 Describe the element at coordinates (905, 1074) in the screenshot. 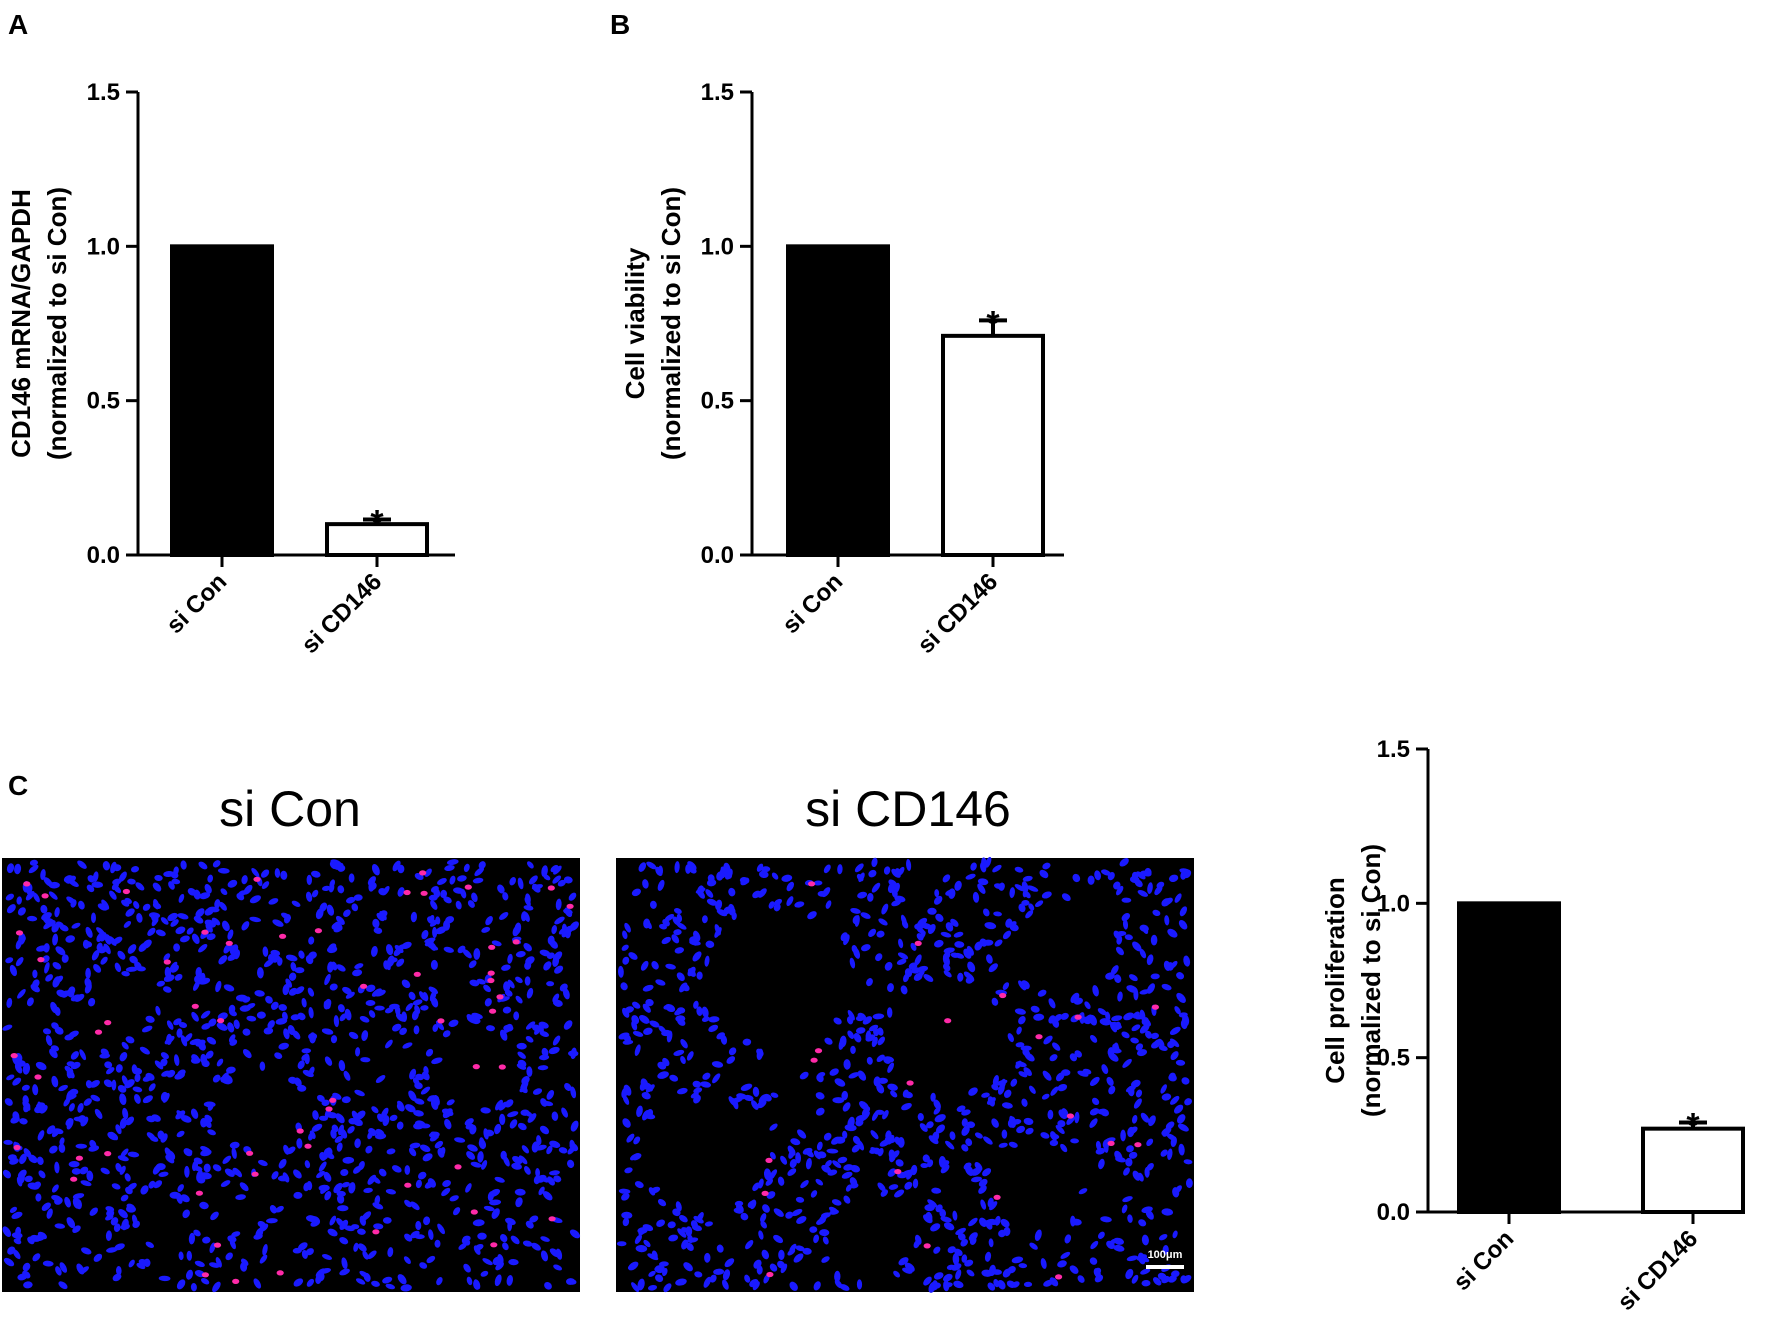

I see `micrograph-si-cd146: 100μm` at that location.